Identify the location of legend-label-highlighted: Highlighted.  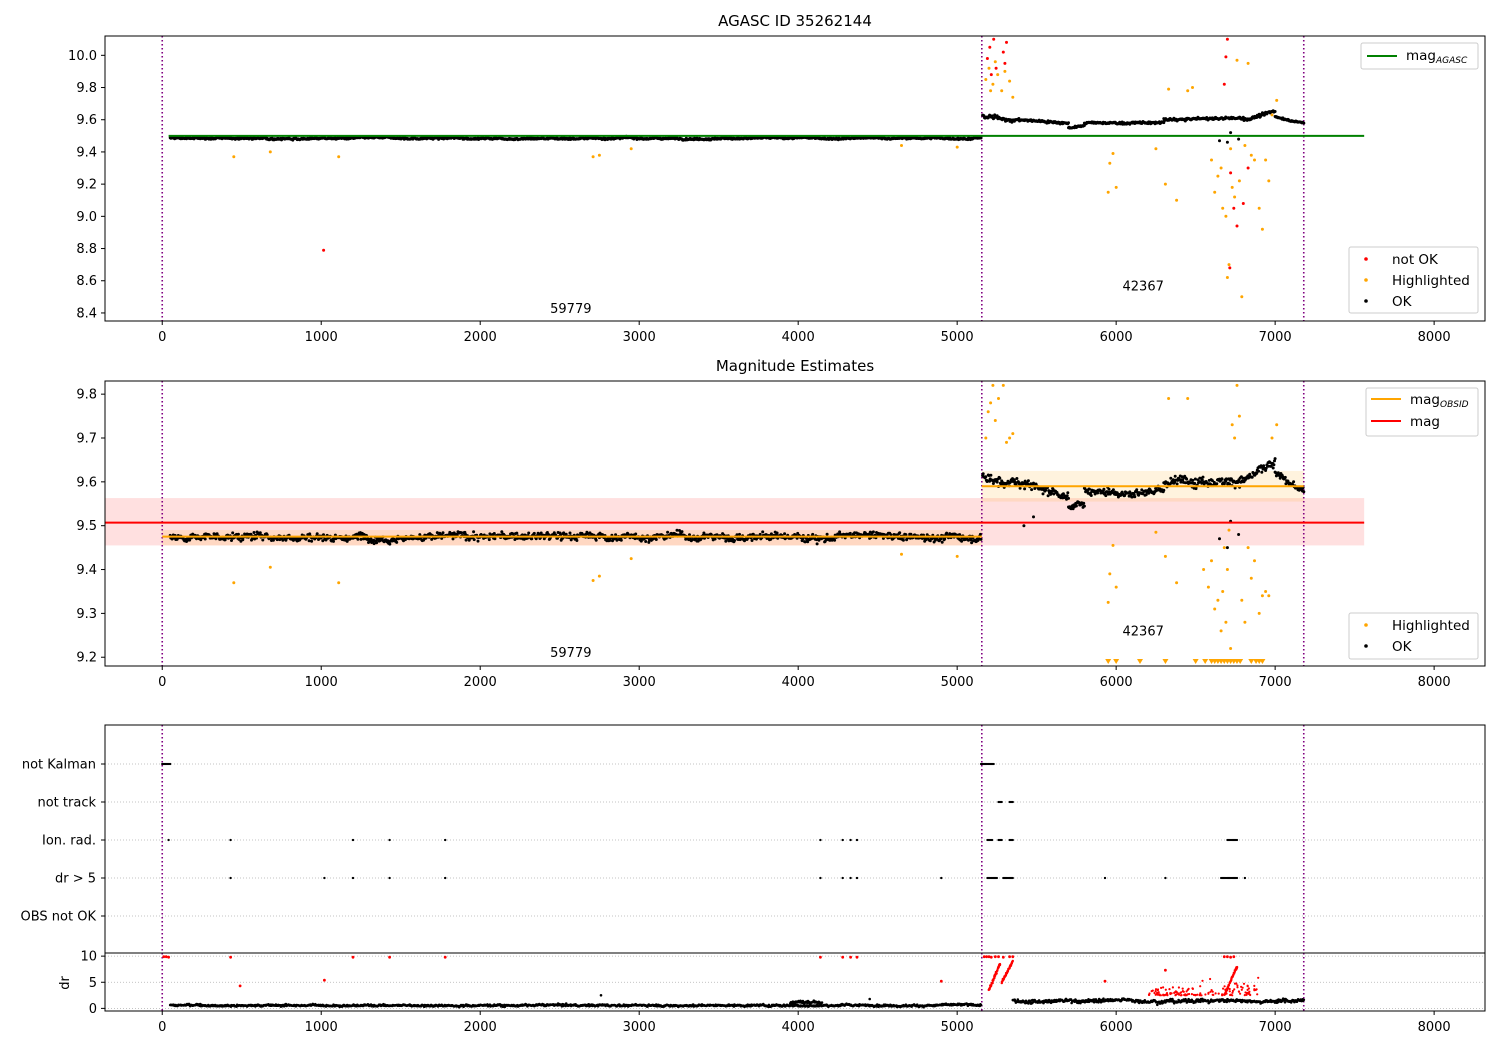
(1431, 626).